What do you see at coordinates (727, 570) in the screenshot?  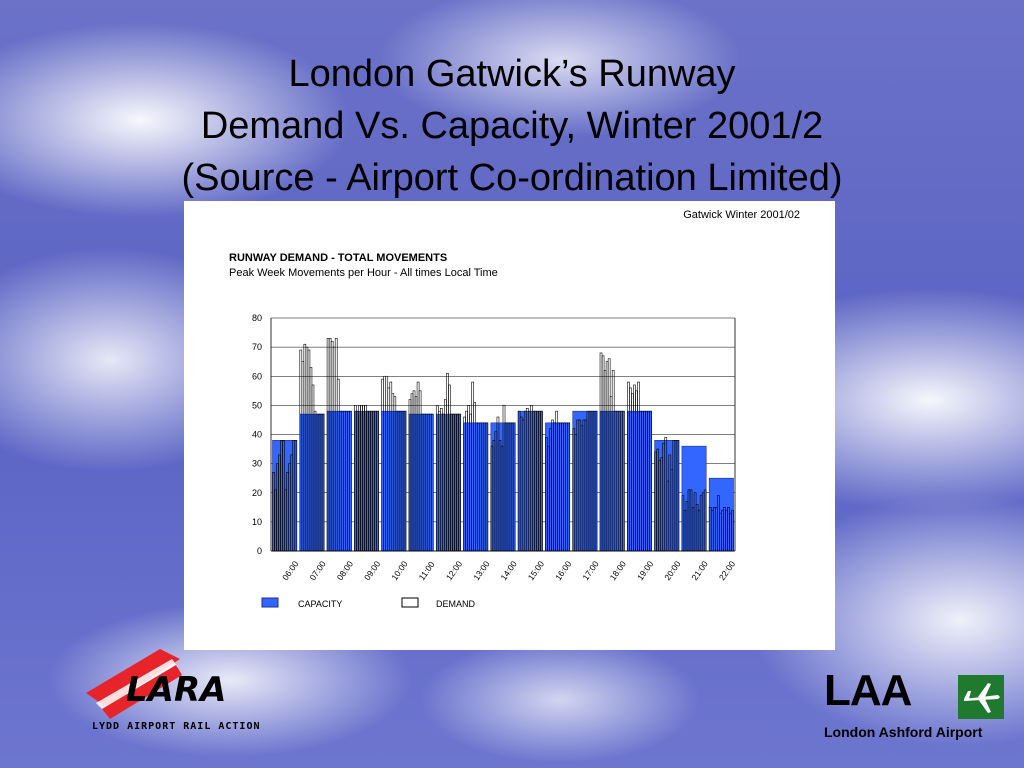 I see `x-tick-label: 22:00` at bounding box center [727, 570].